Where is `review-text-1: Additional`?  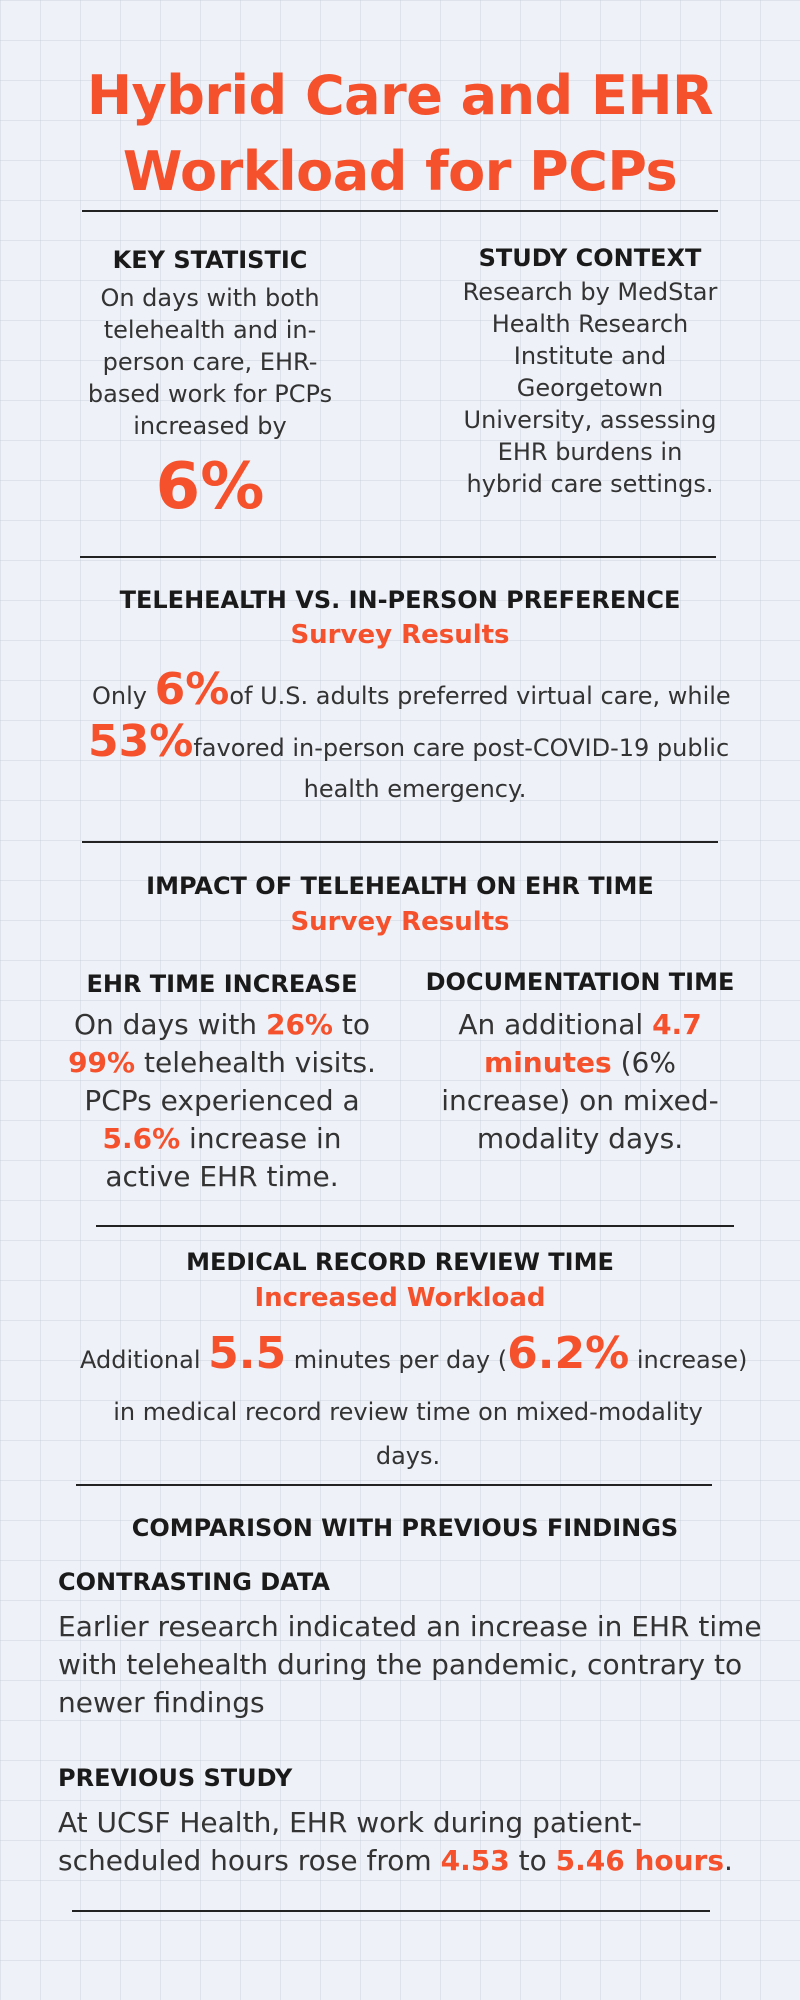
review-text-1: Additional is located at coordinates (140, 1360).